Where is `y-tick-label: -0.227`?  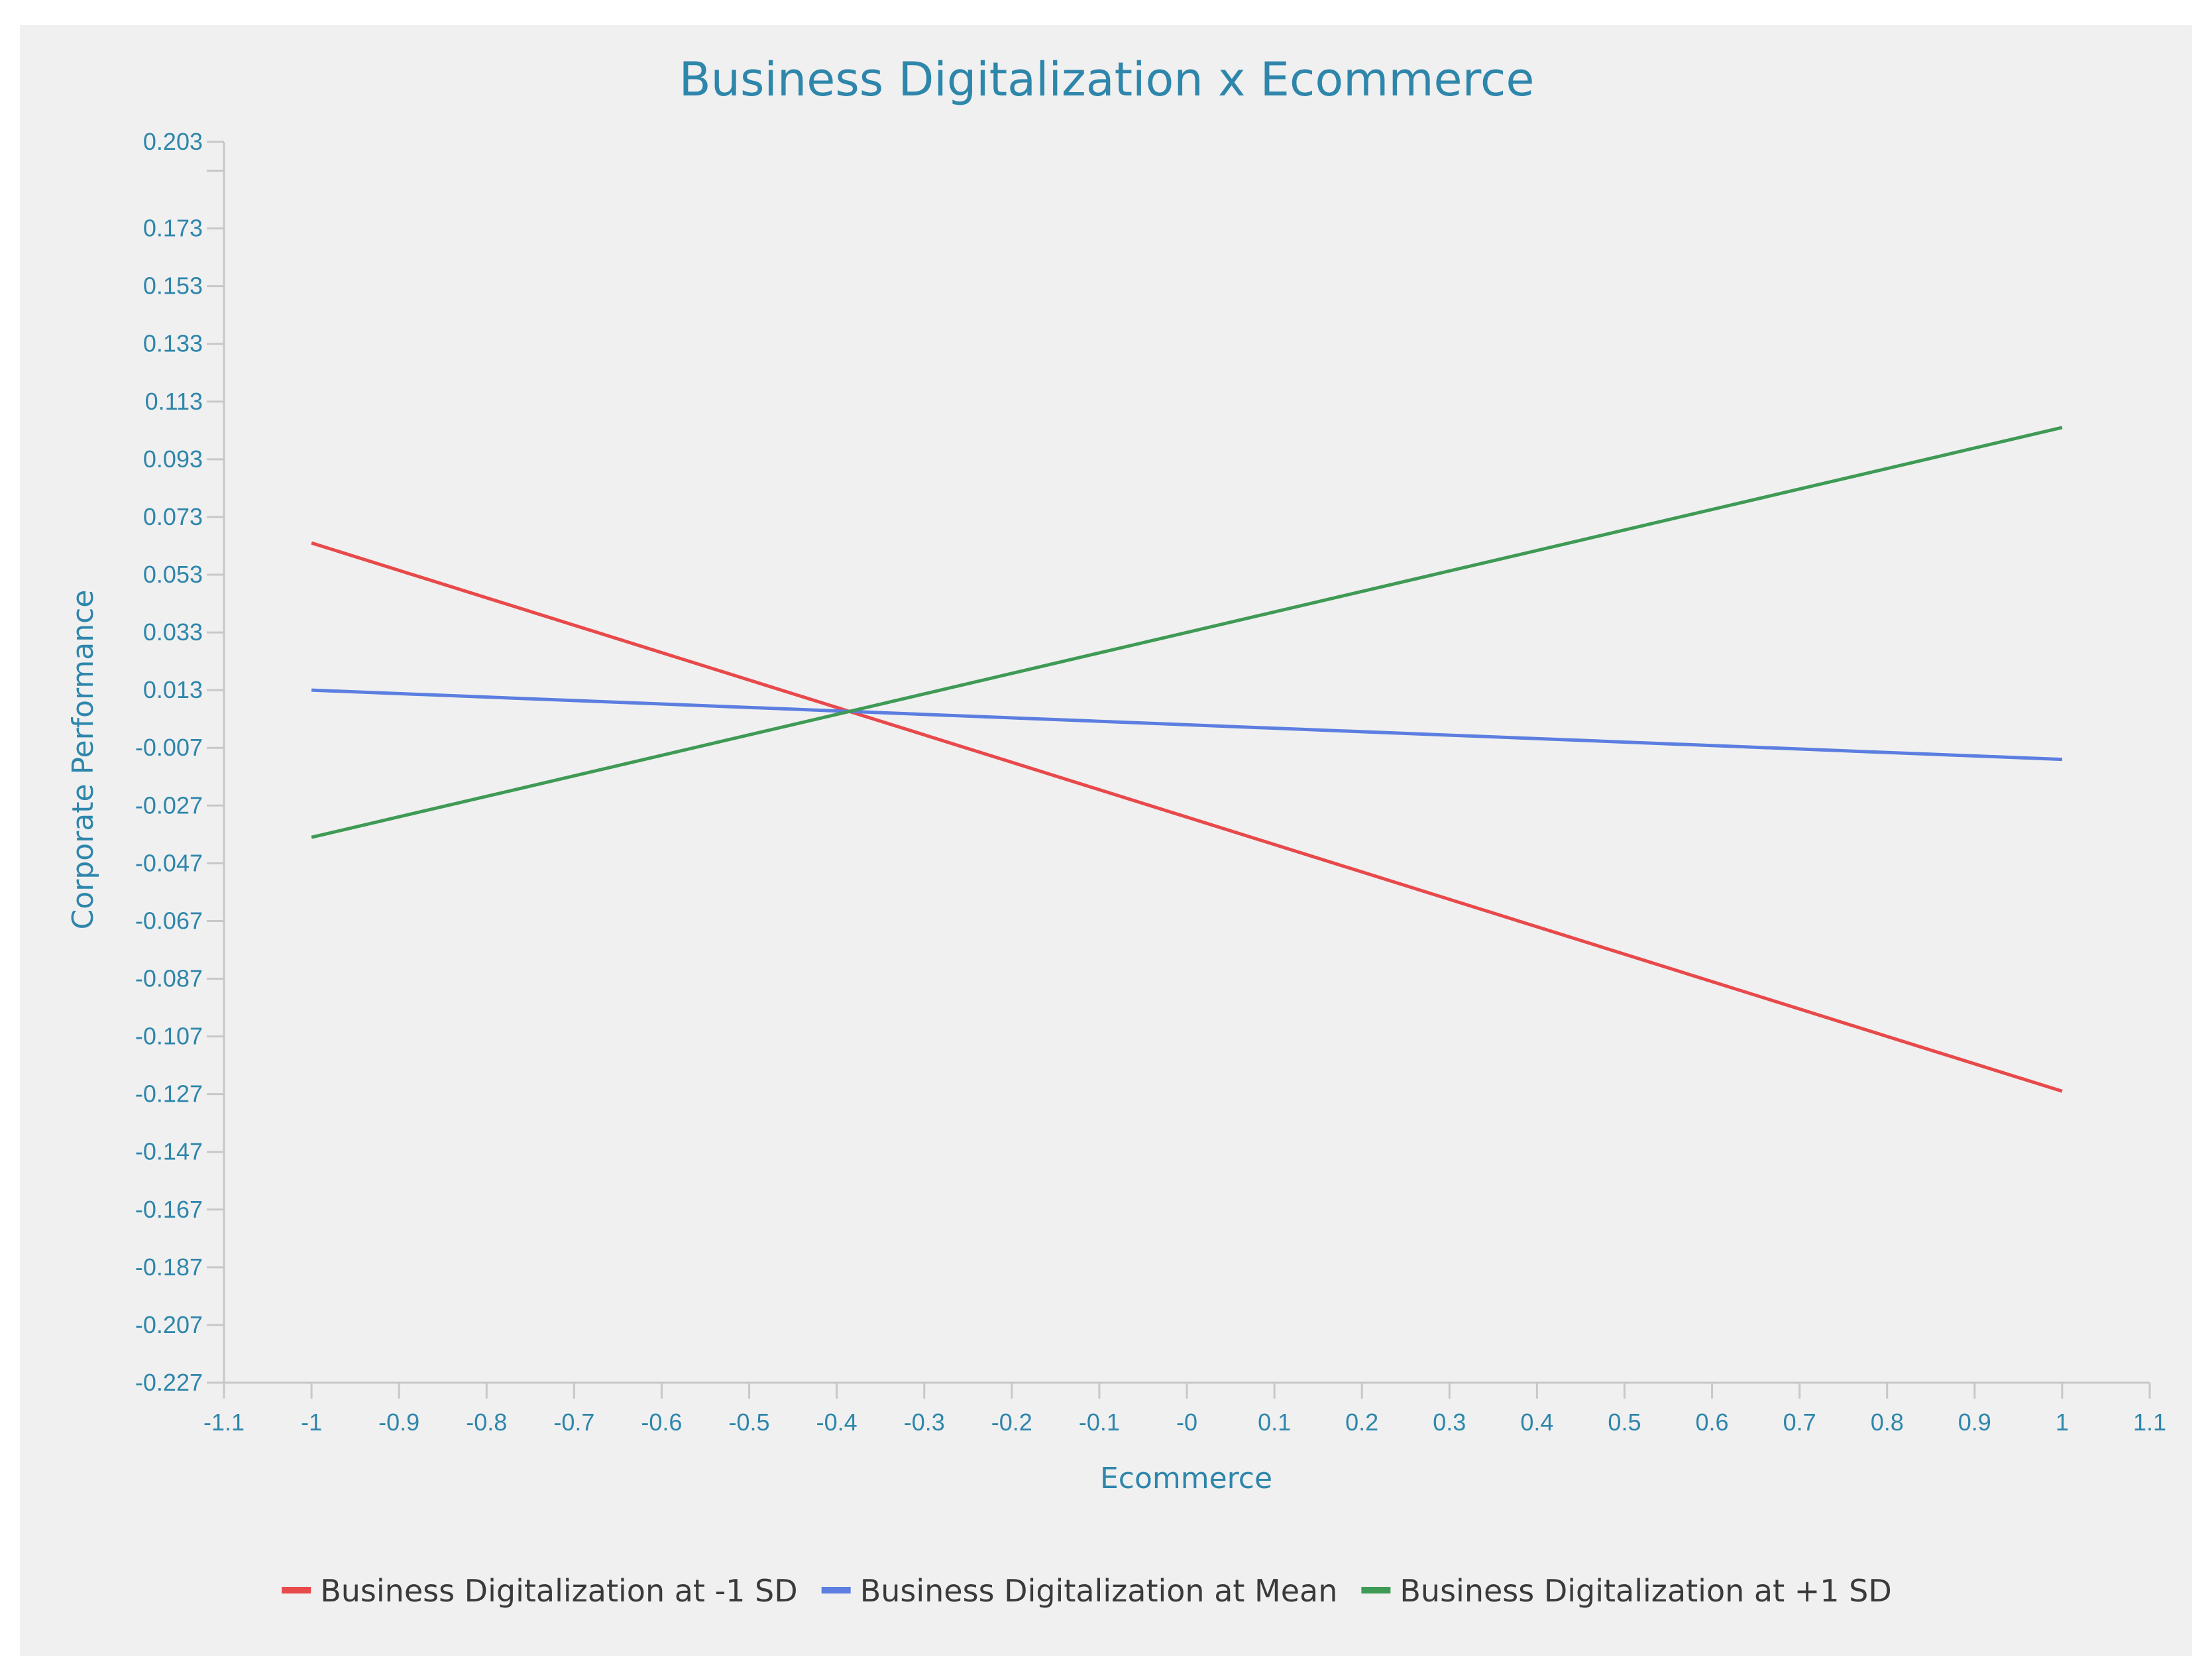
y-tick-label: -0.227 is located at coordinates (169, 1382).